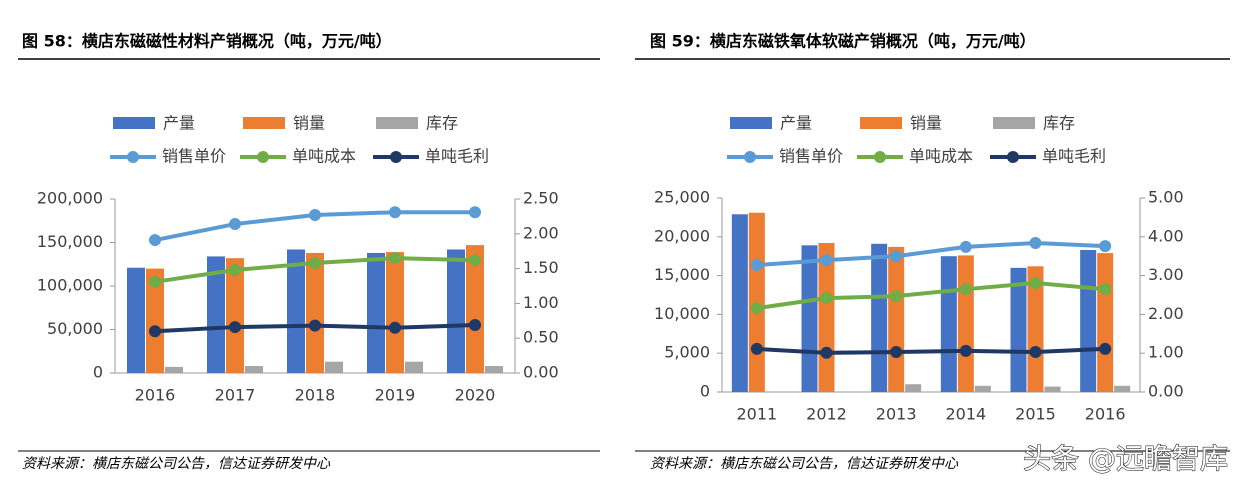  Describe the element at coordinates (826, 414) in the screenshot. I see `x-tick-label: 2012` at that location.